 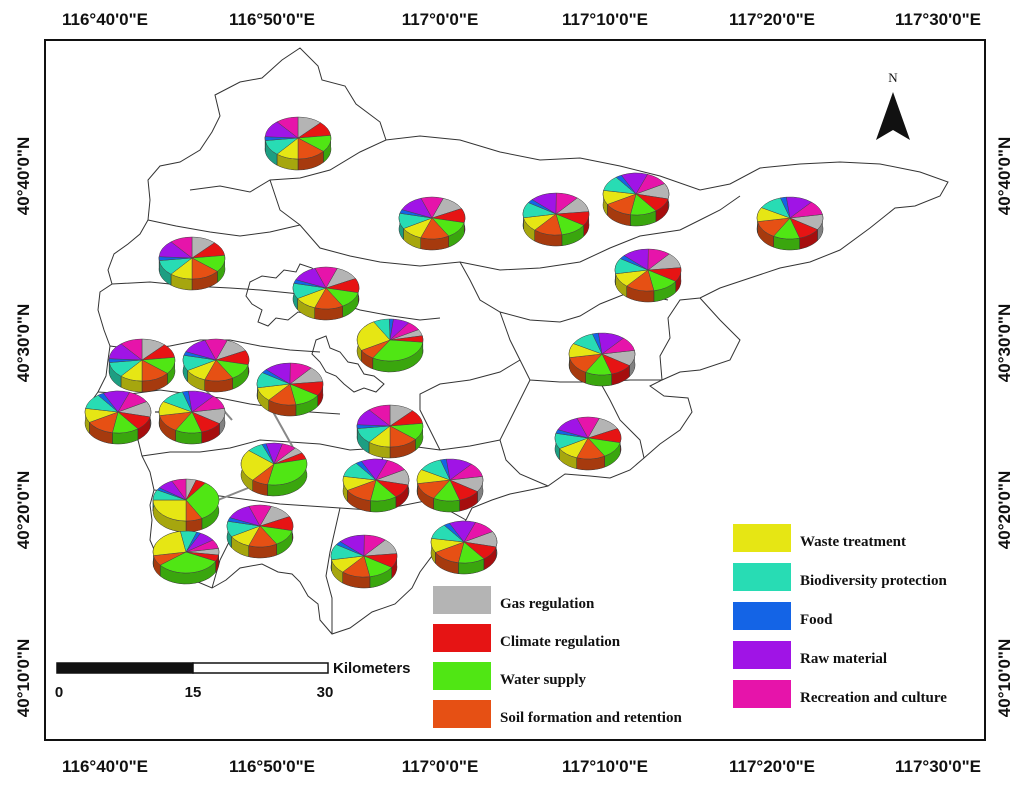 What do you see at coordinates (23, 176) in the screenshot?
I see `left-tick: 40°40'0"N` at bounding box center [23, 176].